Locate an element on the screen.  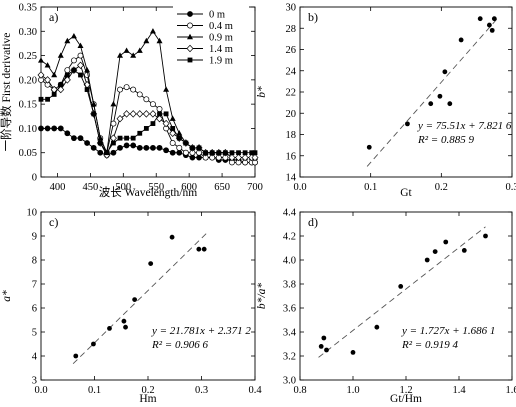
y-tick-label: 4 is located at coordinates (35, 357).